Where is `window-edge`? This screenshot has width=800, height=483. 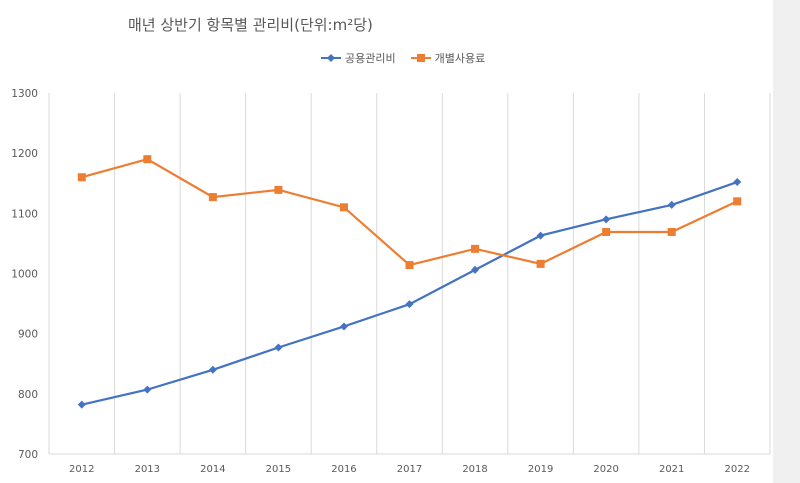 window-edge is located at coordinates (786, 241).